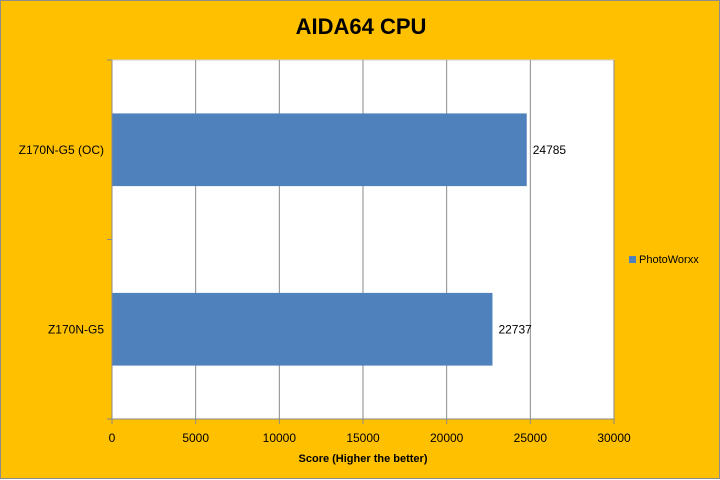  I want to click on category-labels: Z170N-G5 (OC) Z170N-G5, so click(62, 240).